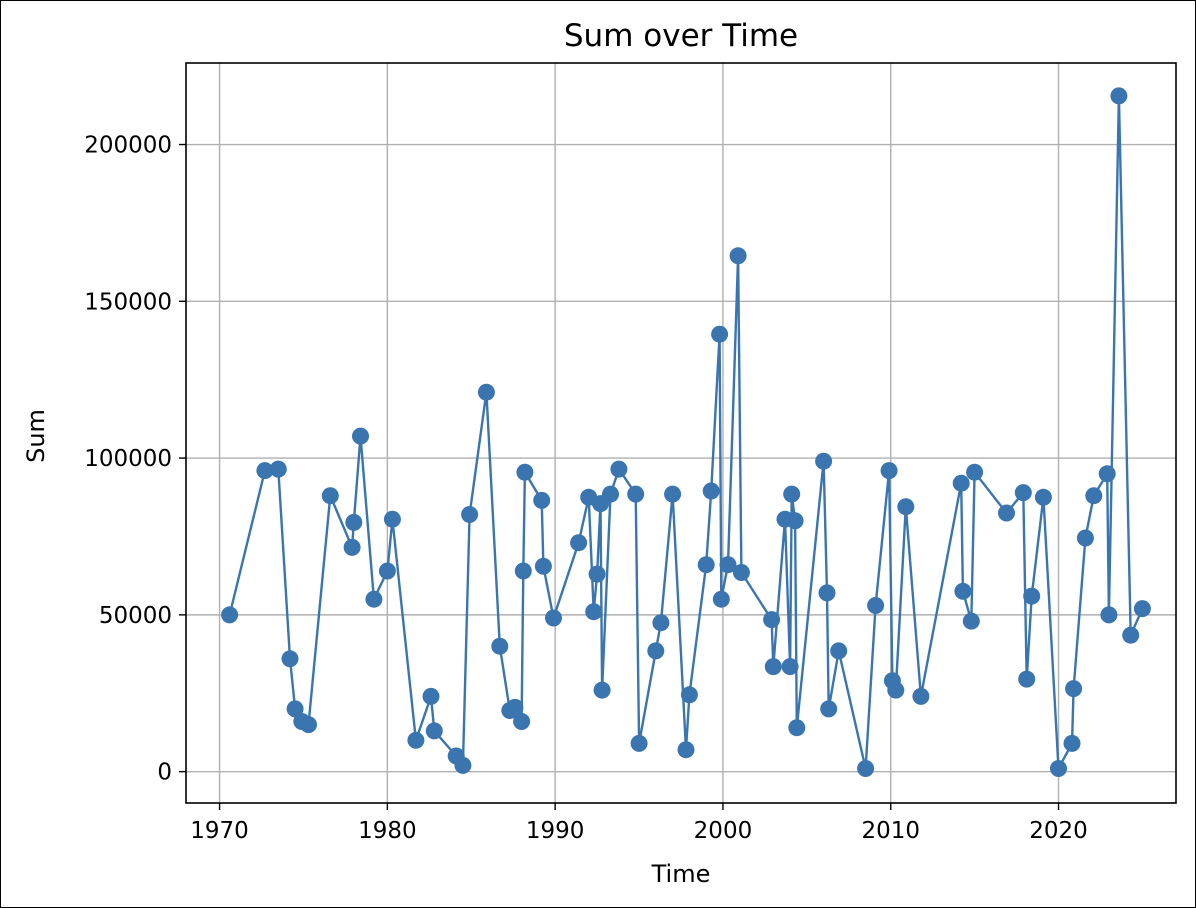 The height and width of the screenshot is (908, 1196). I want to click on y-tick-label: 150000, so click(128, 302).